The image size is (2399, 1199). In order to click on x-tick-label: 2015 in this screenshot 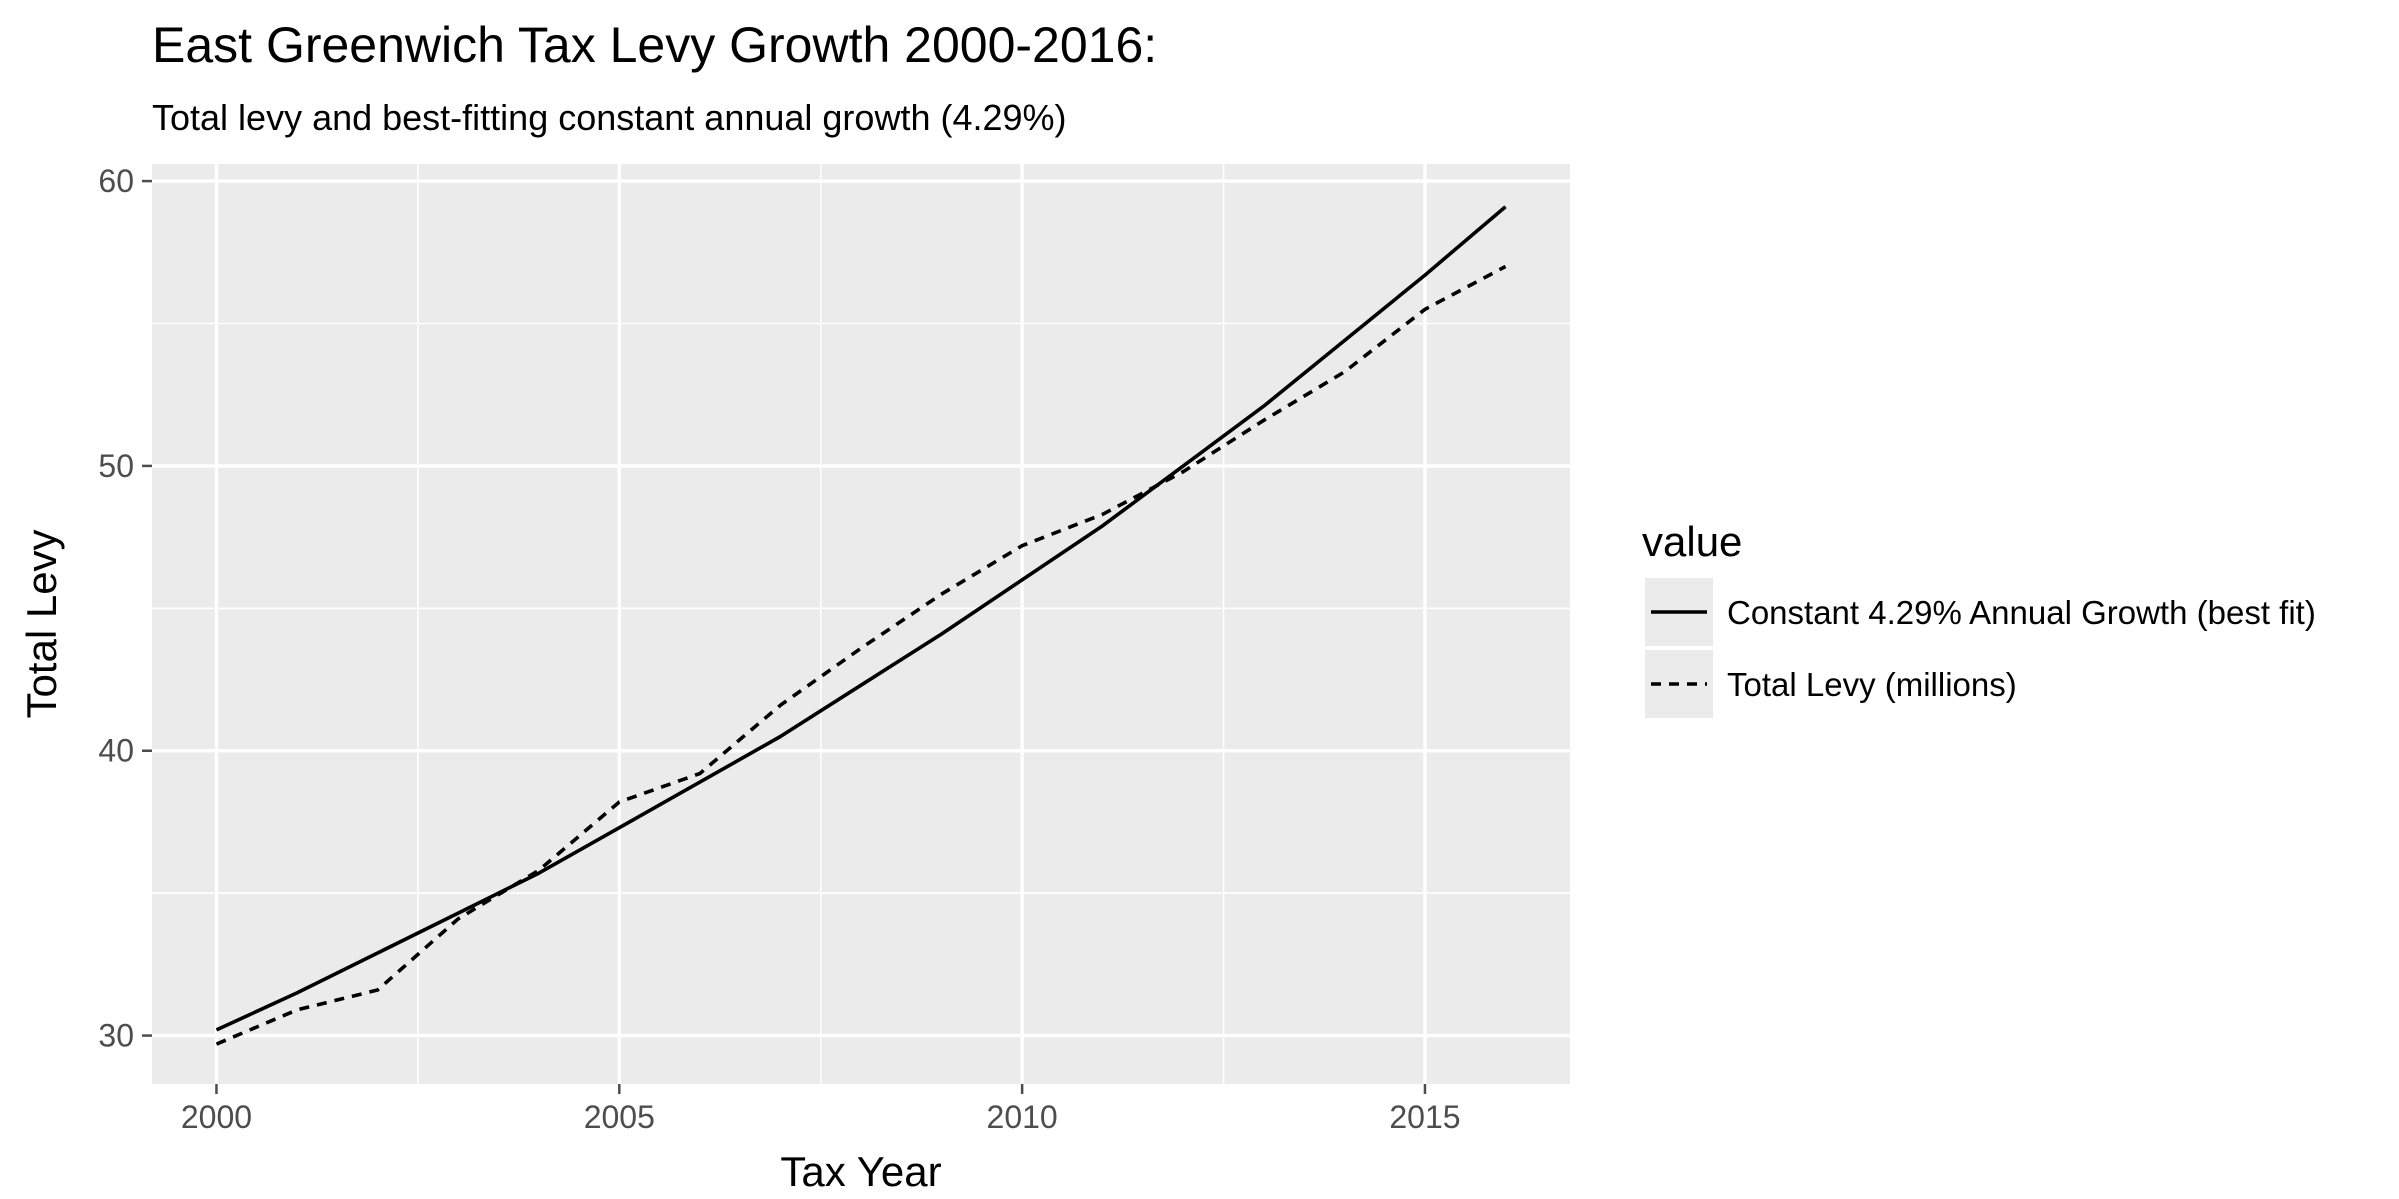, I will do `click(1424, 1117)`.